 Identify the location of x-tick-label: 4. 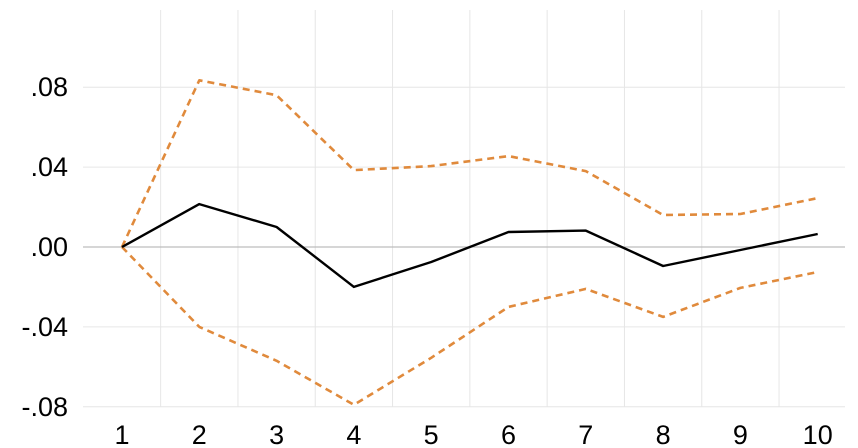
(353, 434).